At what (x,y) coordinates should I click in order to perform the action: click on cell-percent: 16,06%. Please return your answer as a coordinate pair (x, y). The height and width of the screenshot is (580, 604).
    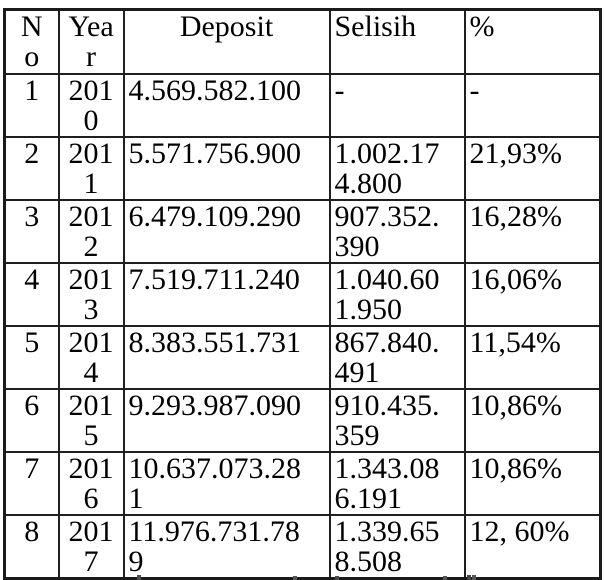
    Looking at the image, I should click on (532, 294).